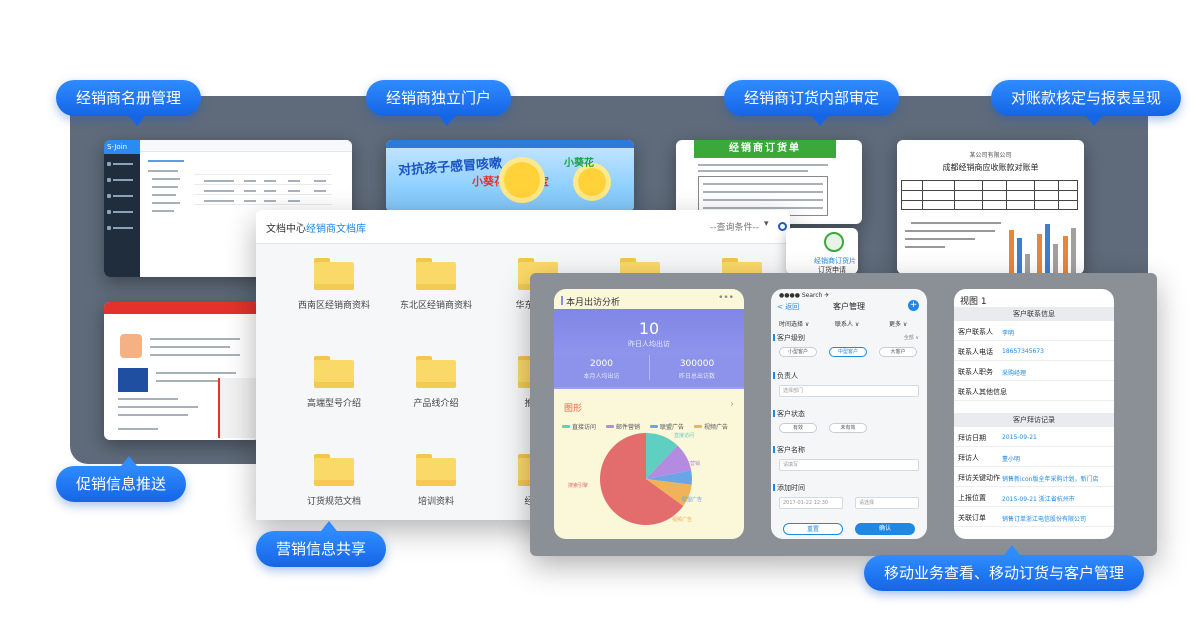 The width and height of the screenshot is (1191, 636). Describe the element at coordinates (1011, 459) in the screenshot. I see `detail-value: 董小明` at that location.